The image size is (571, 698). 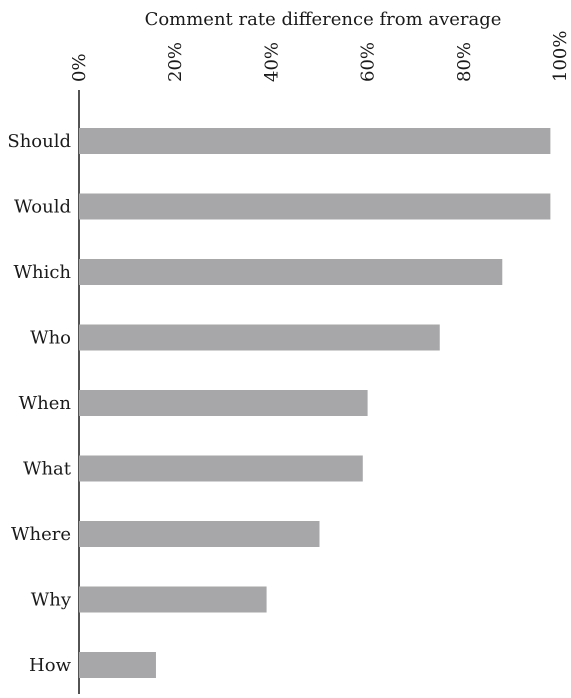 I want to click on x-tick-label: 80%, so click(x=464, y=62).